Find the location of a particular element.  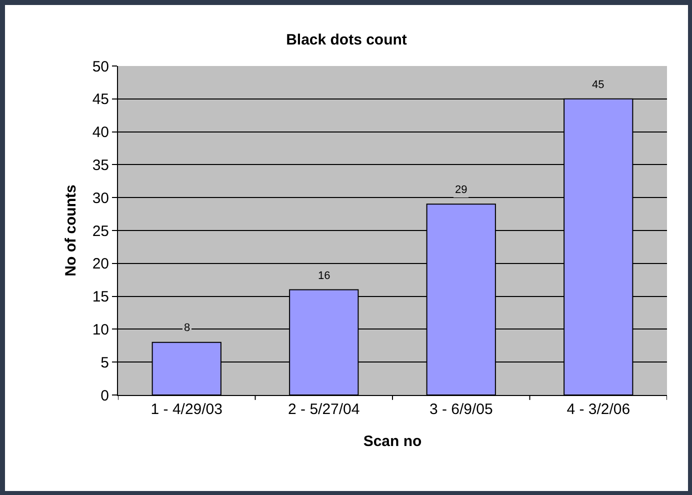

y-tick-label: 40 is located at coordinates (100, 133).